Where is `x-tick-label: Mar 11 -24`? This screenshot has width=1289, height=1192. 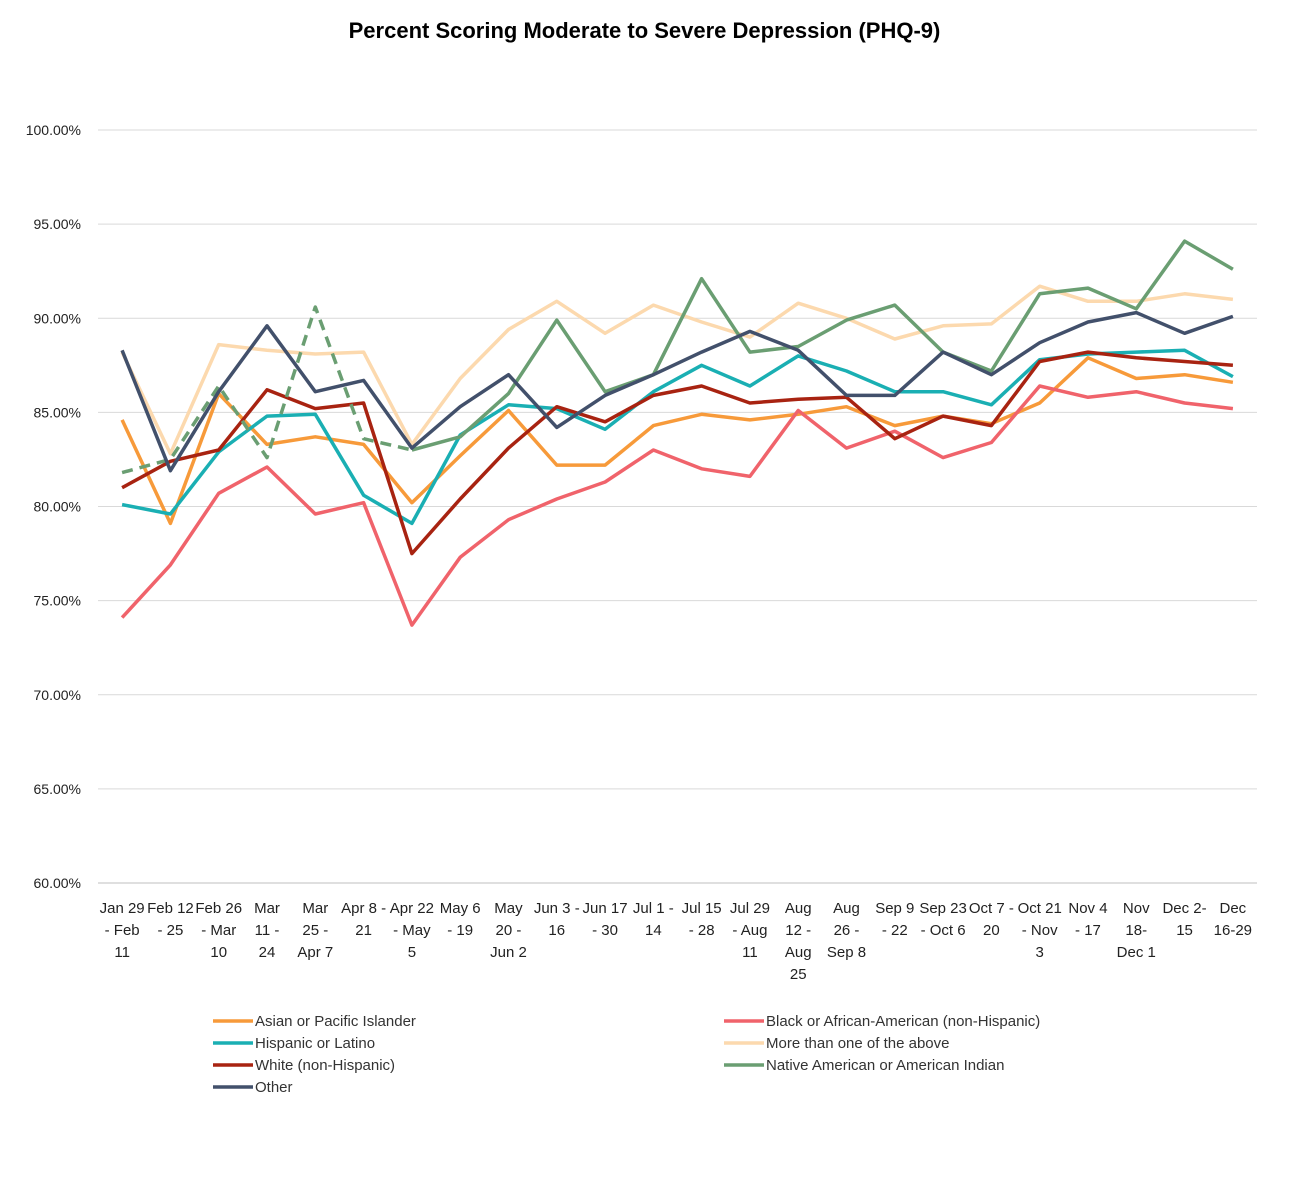 x-tick-label: Mar 11 -24 is located at coordinates (267, 930).